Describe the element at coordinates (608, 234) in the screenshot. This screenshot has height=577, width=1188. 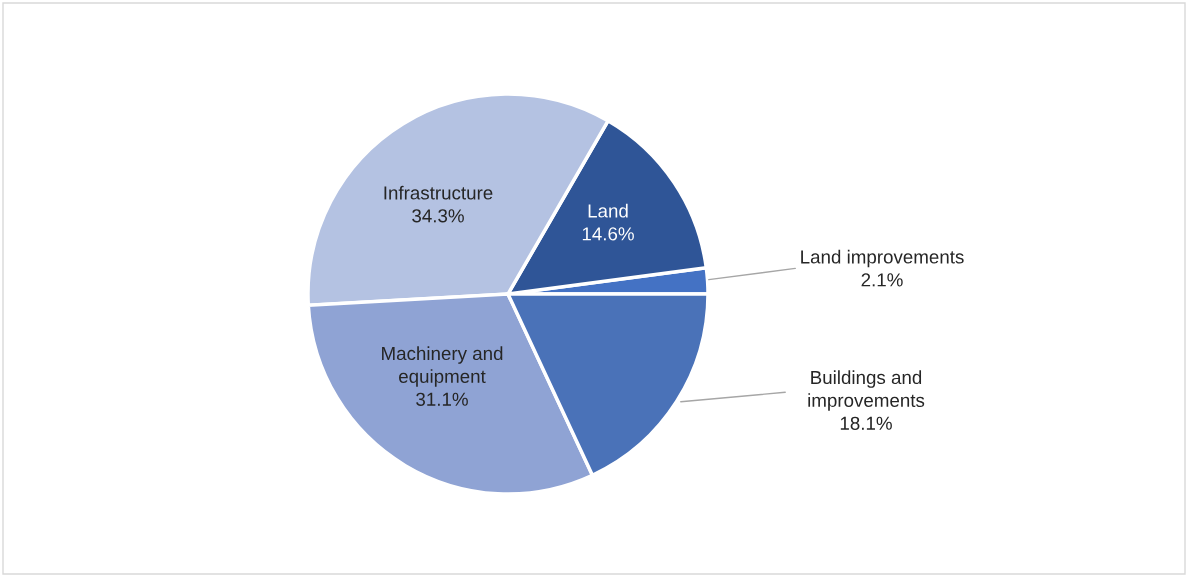
I see `data-label: 14.6%` at that location.